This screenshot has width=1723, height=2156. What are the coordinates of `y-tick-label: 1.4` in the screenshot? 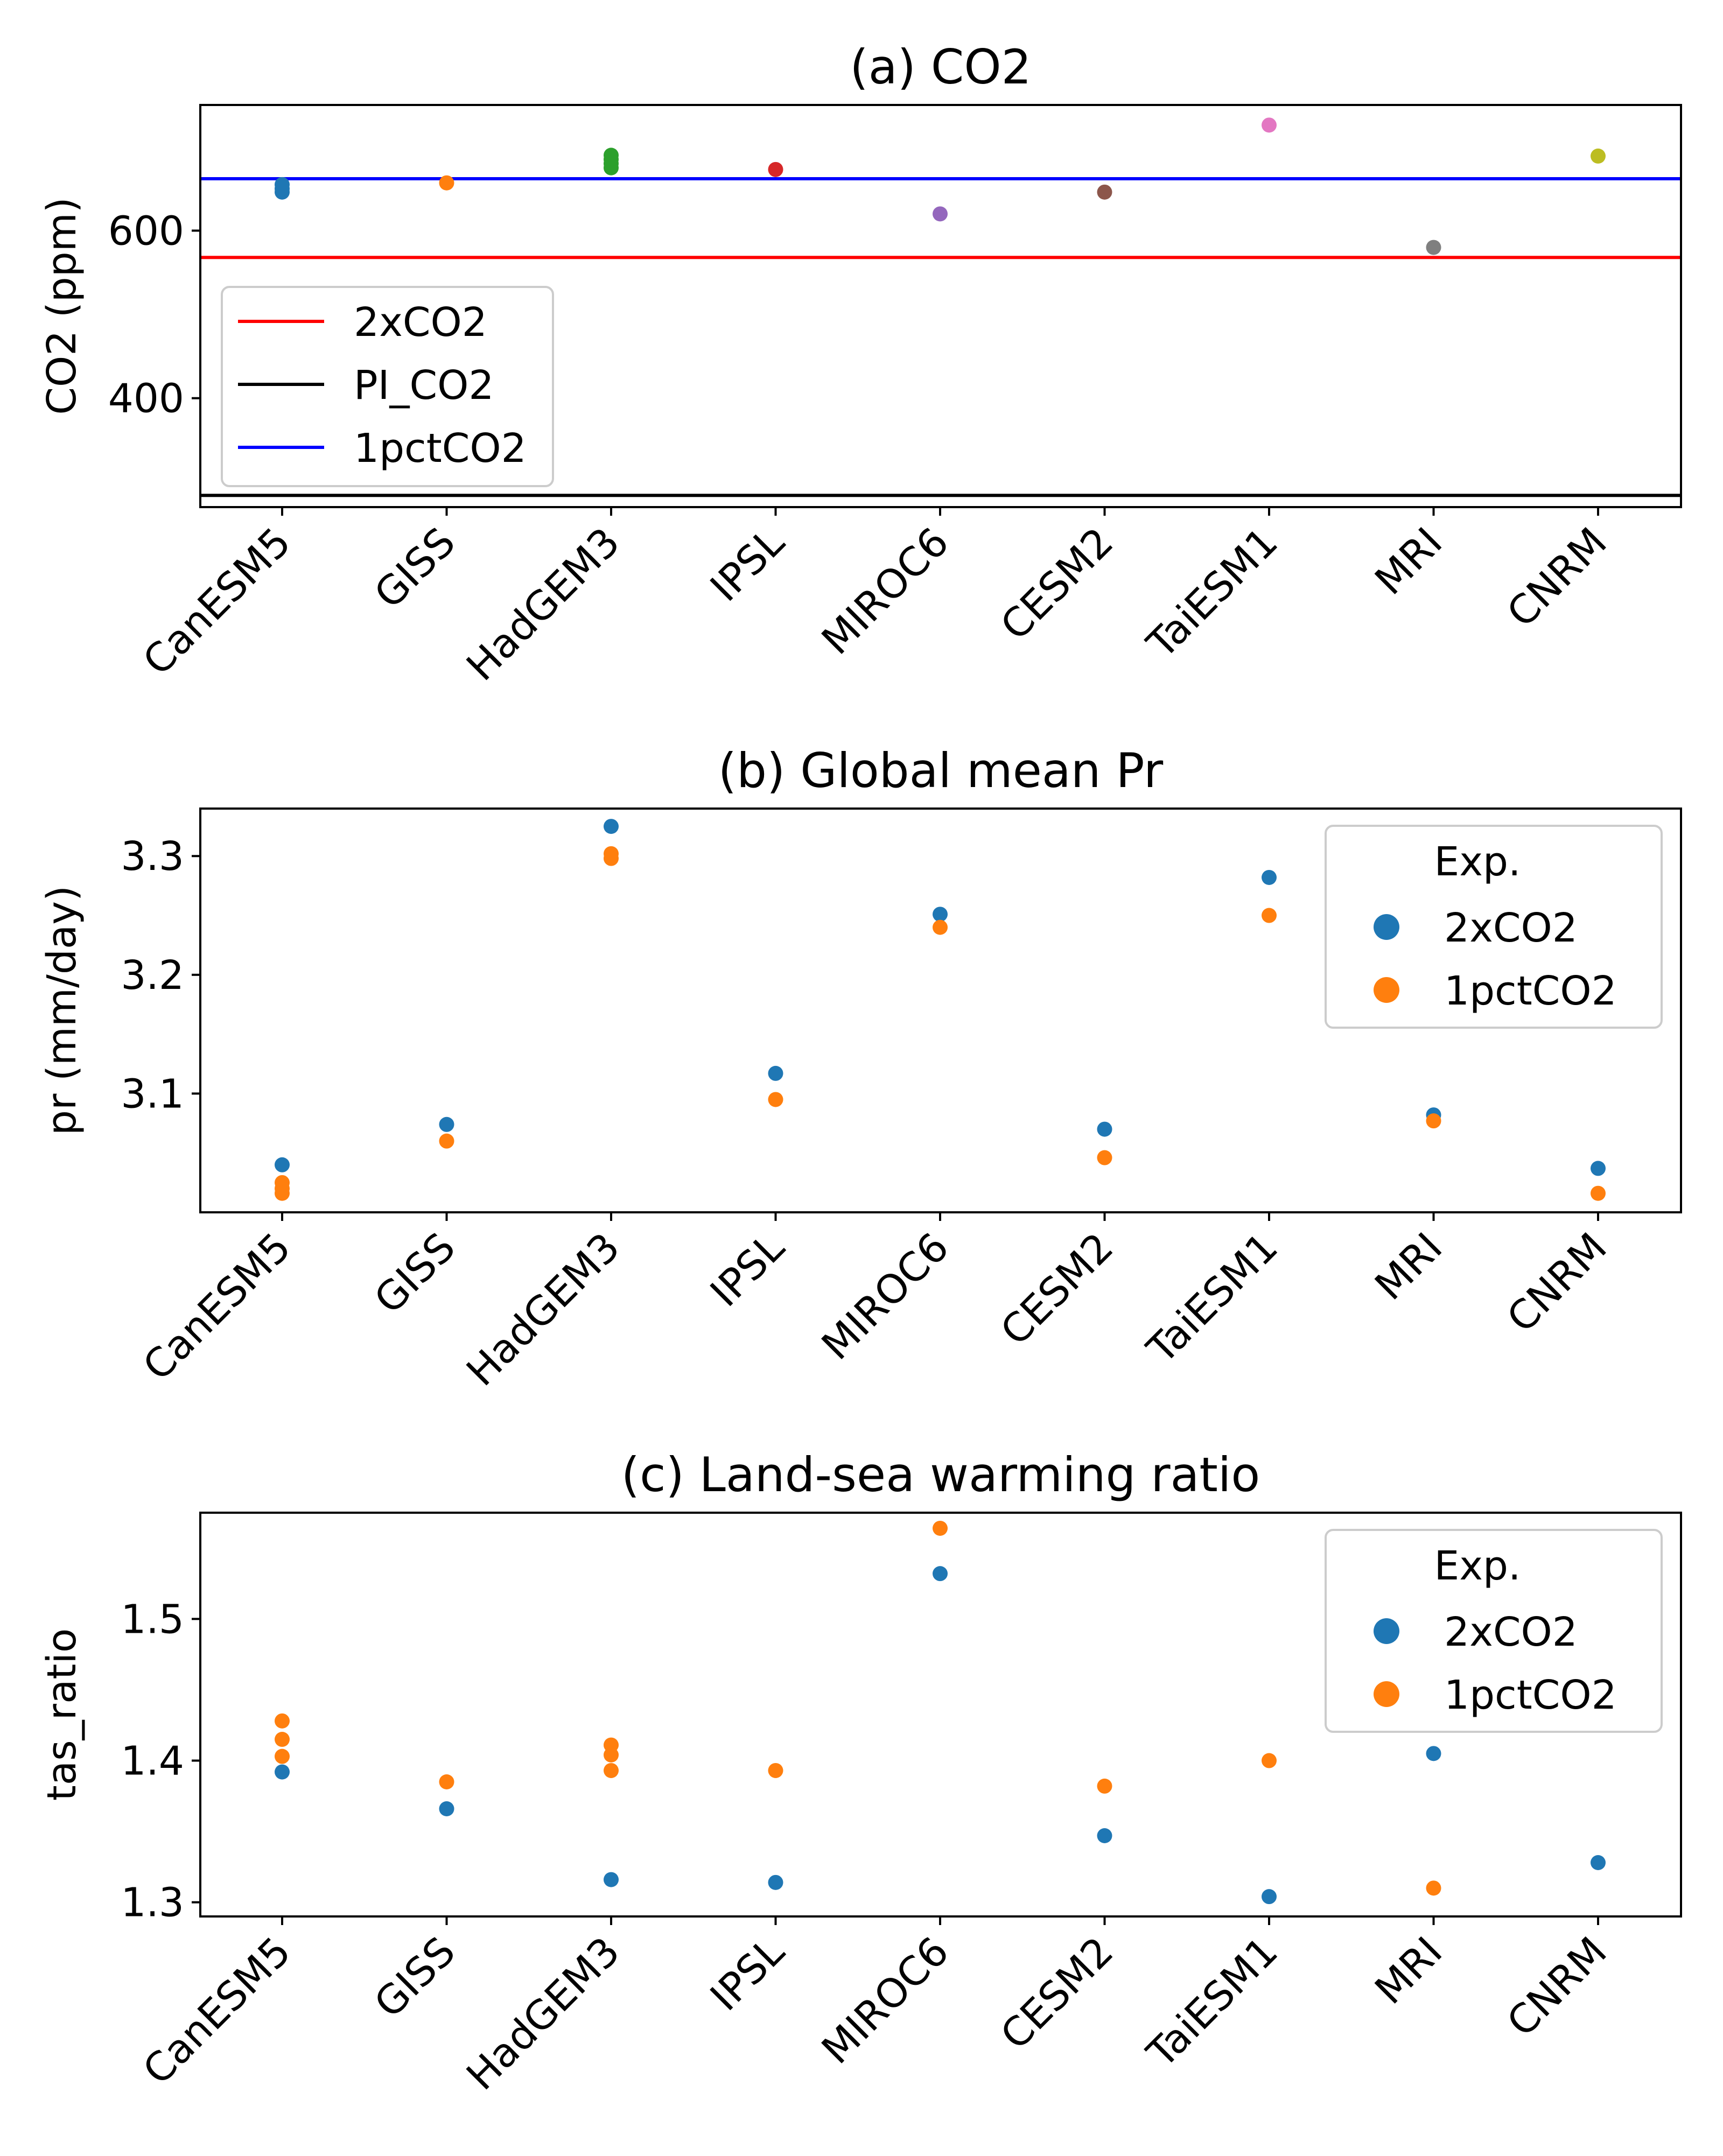 It's located at (152, 1762).